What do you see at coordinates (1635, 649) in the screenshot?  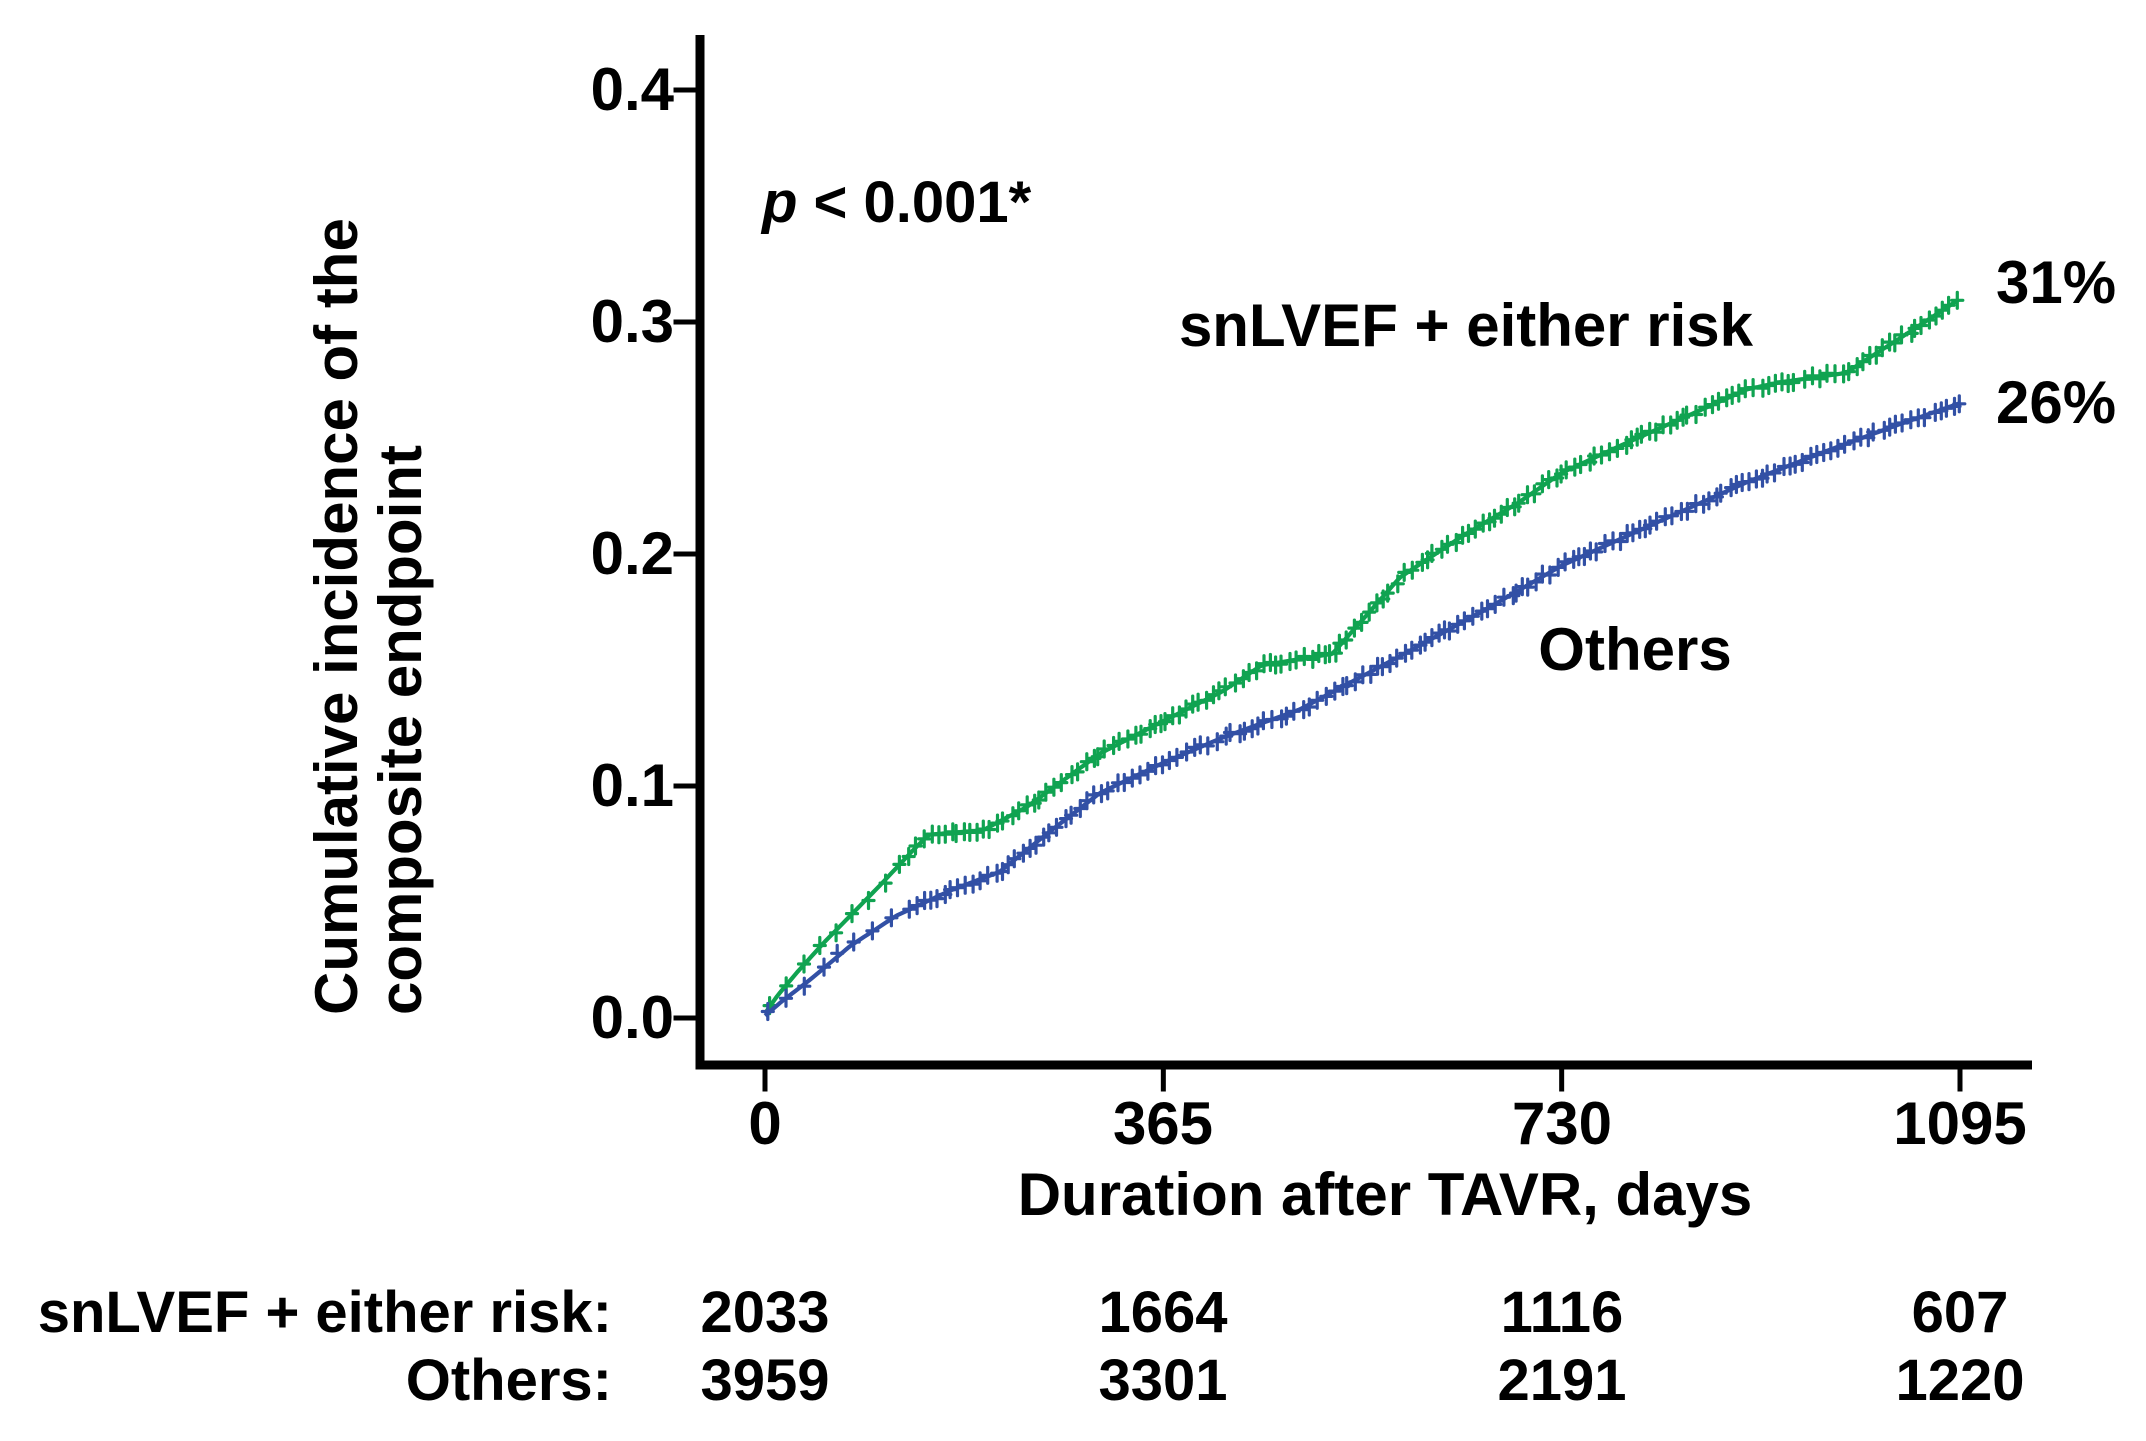 I see `series-label-others: Others` at bounding box center [1635, 649].